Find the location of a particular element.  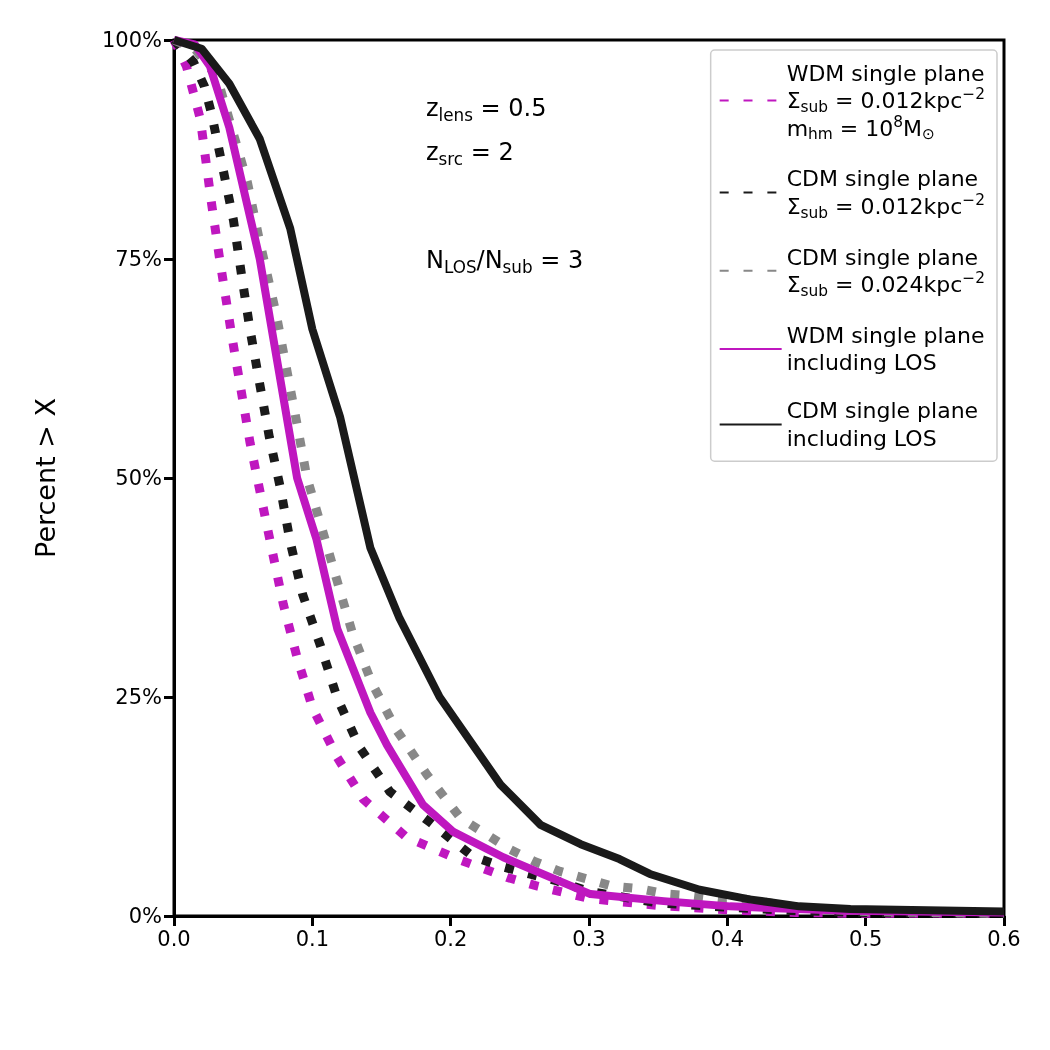

y-tick-label: 50% is located at coordinates (138, 478).